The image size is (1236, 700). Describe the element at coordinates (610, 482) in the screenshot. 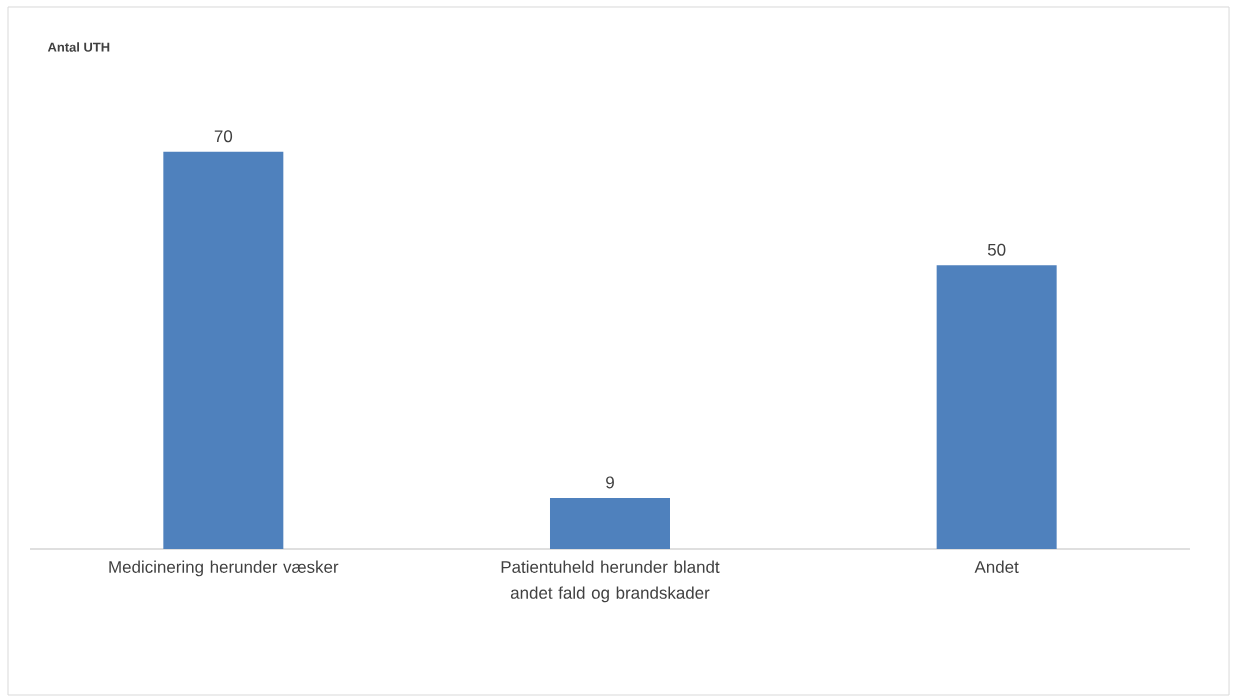

I see `data-label: 9` at that location.